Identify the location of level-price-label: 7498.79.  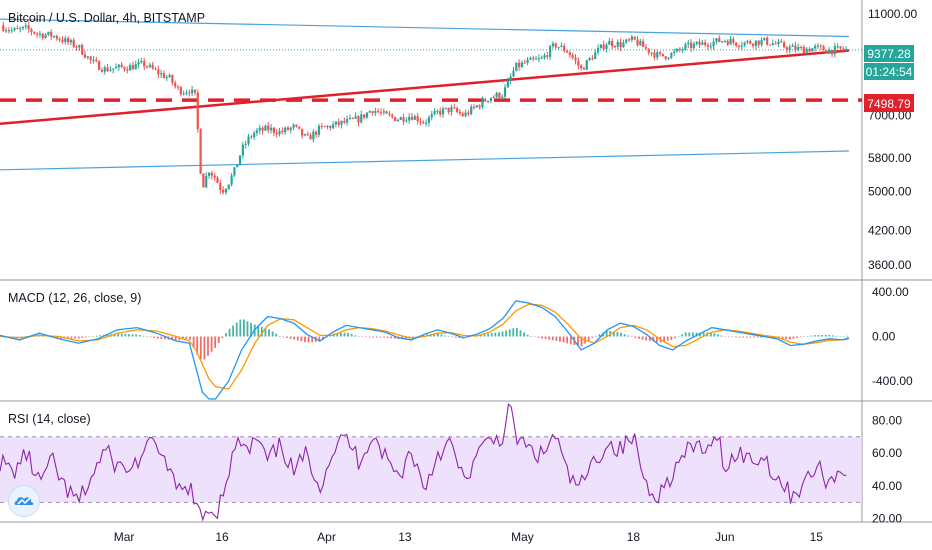
(889, 104).